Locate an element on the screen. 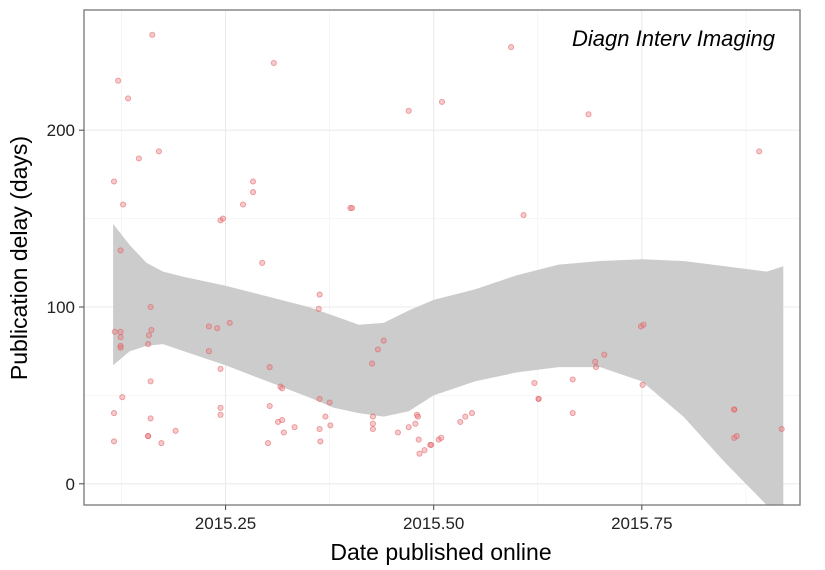 This screenshot has width=825, height=570. y-tick-label: 0 is located at coordinates (70, 484).